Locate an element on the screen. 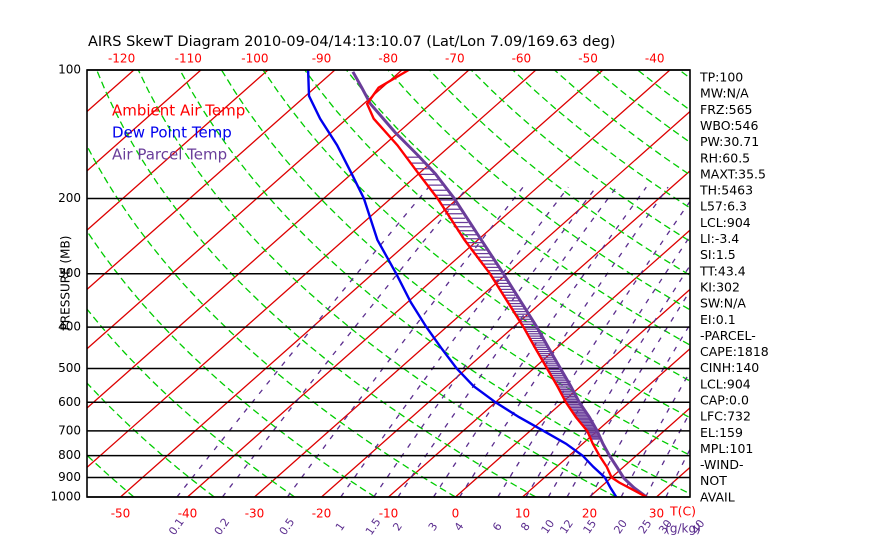 Image resolution: width=870 pixels, height=560 pixels. pressure-tick-100: 100 is located at coordinates (69, 70).